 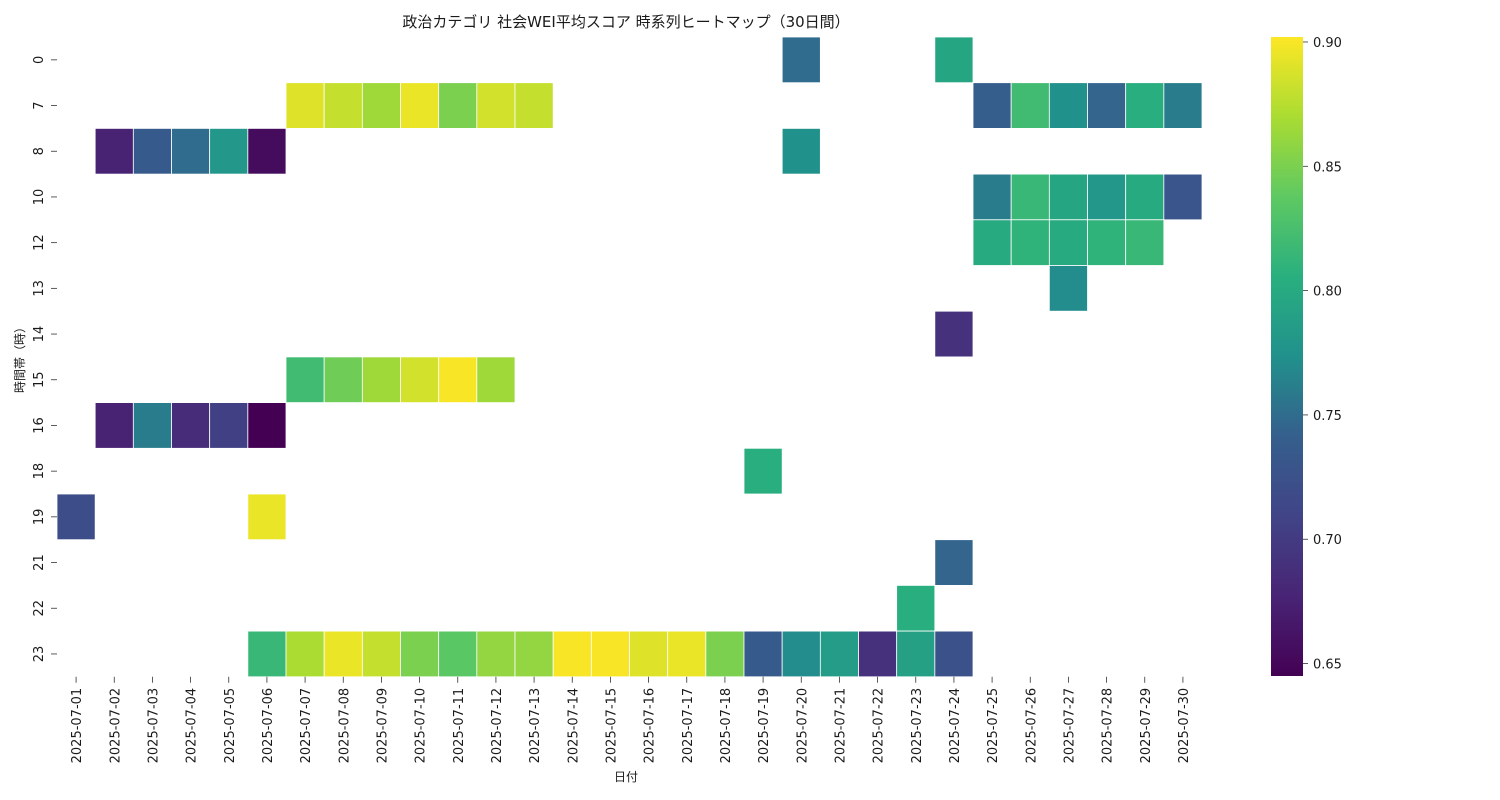 I want to click on colorbar-tick-label: 0.90, so click(x=1327, y=43).